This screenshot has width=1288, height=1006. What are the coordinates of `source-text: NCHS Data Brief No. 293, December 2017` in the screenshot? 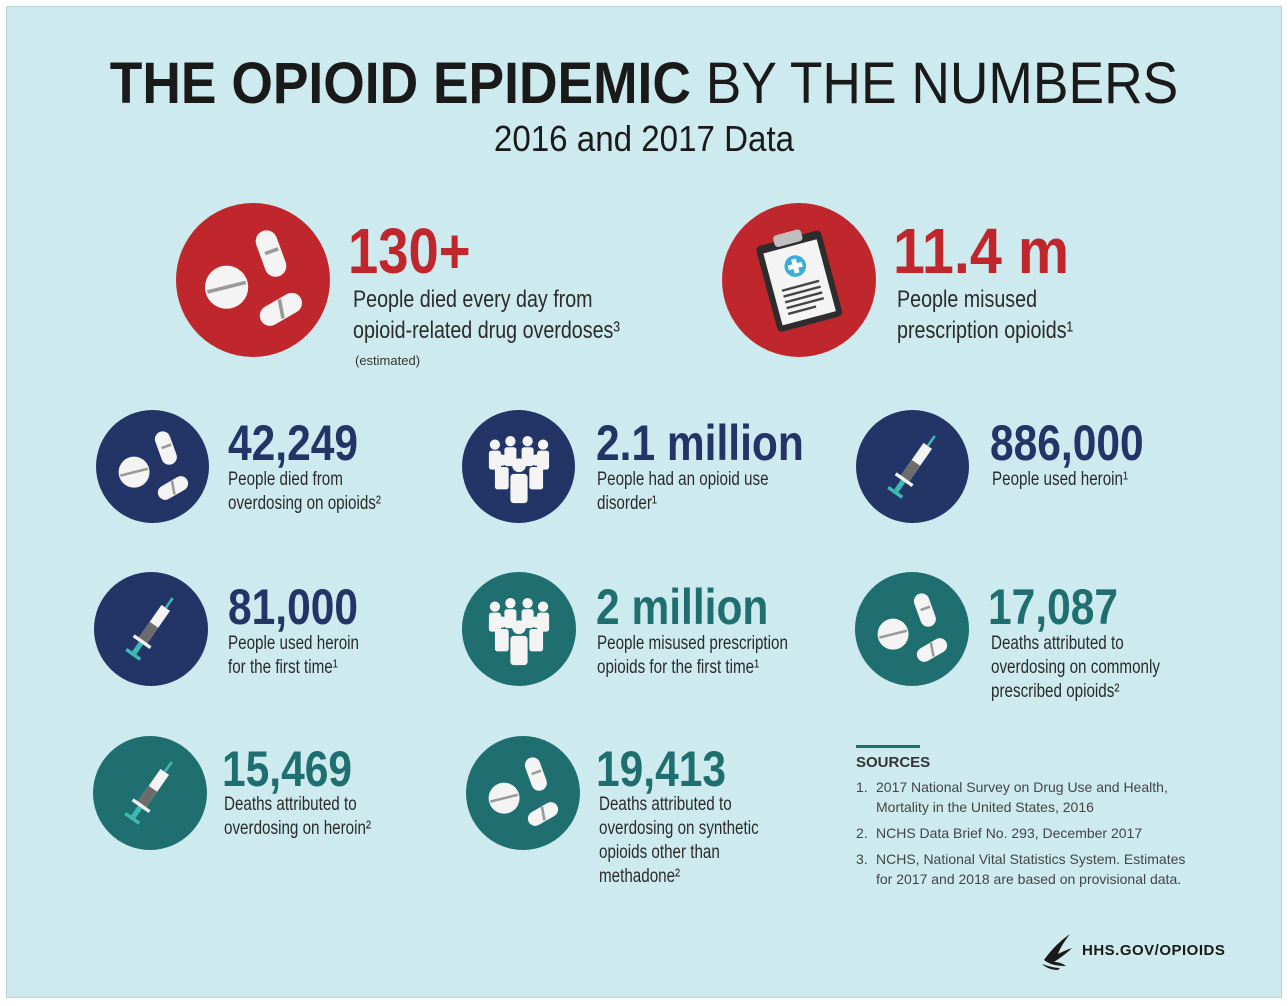 It's located at (1009, 833).